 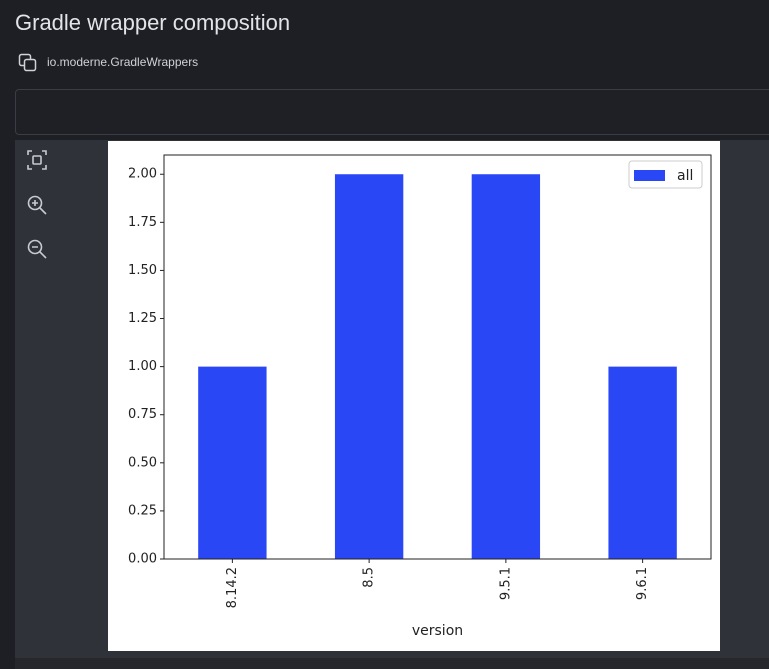 What do you see at coordinates (142, 462) in the screenshot?
I see `y-tick-label: 0.50` at bounding box center [142, 462].